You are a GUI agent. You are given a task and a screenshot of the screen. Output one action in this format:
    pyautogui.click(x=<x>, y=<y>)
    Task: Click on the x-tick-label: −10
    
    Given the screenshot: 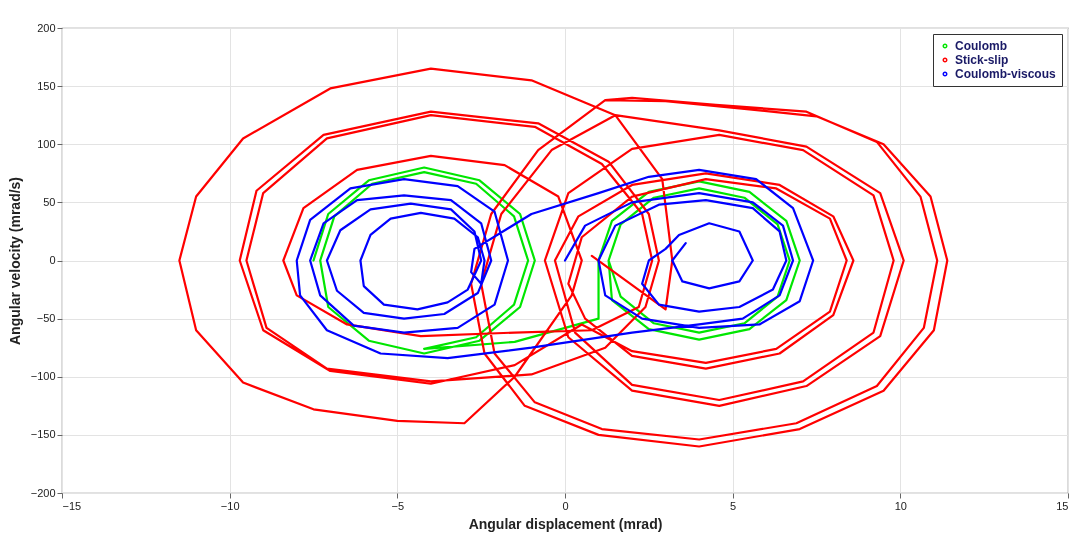 What is the action you would take?
    pyautogui.click(x=230, y=505)
    